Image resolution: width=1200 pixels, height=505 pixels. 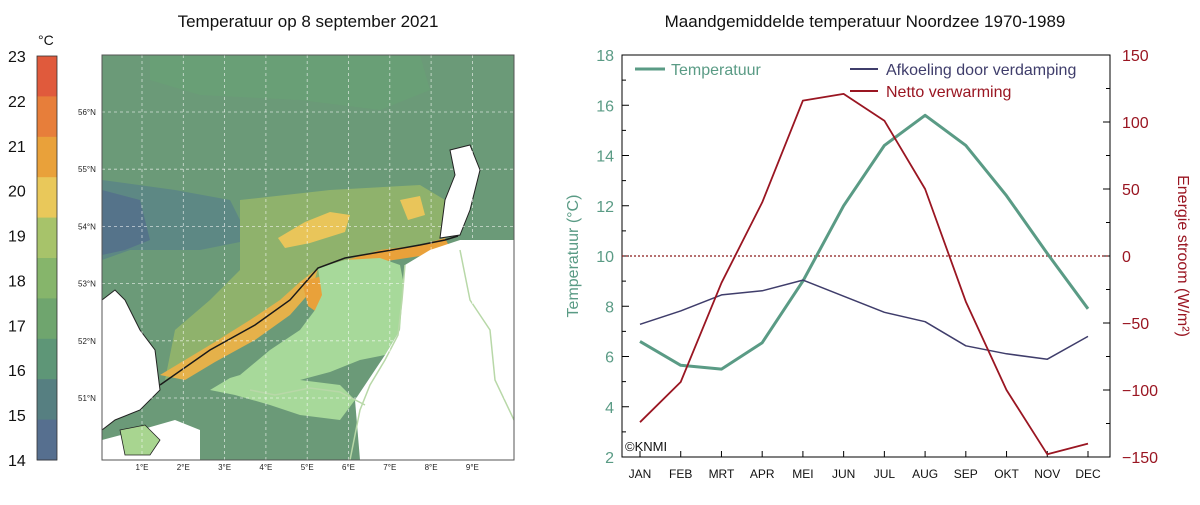 What do you see at coordinates (1140, 458) in the screenshot?
I see `right-axis-tick-label: −150` at bounding box center [1140, 458].